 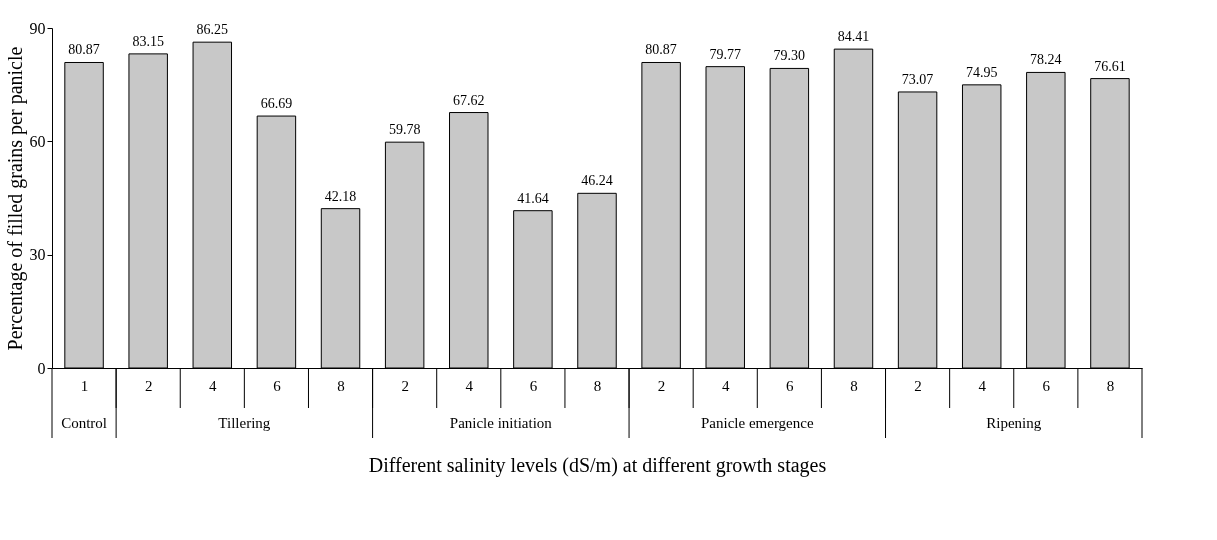 I want to click on data-label: 79.30, so click(x=789, y=56).